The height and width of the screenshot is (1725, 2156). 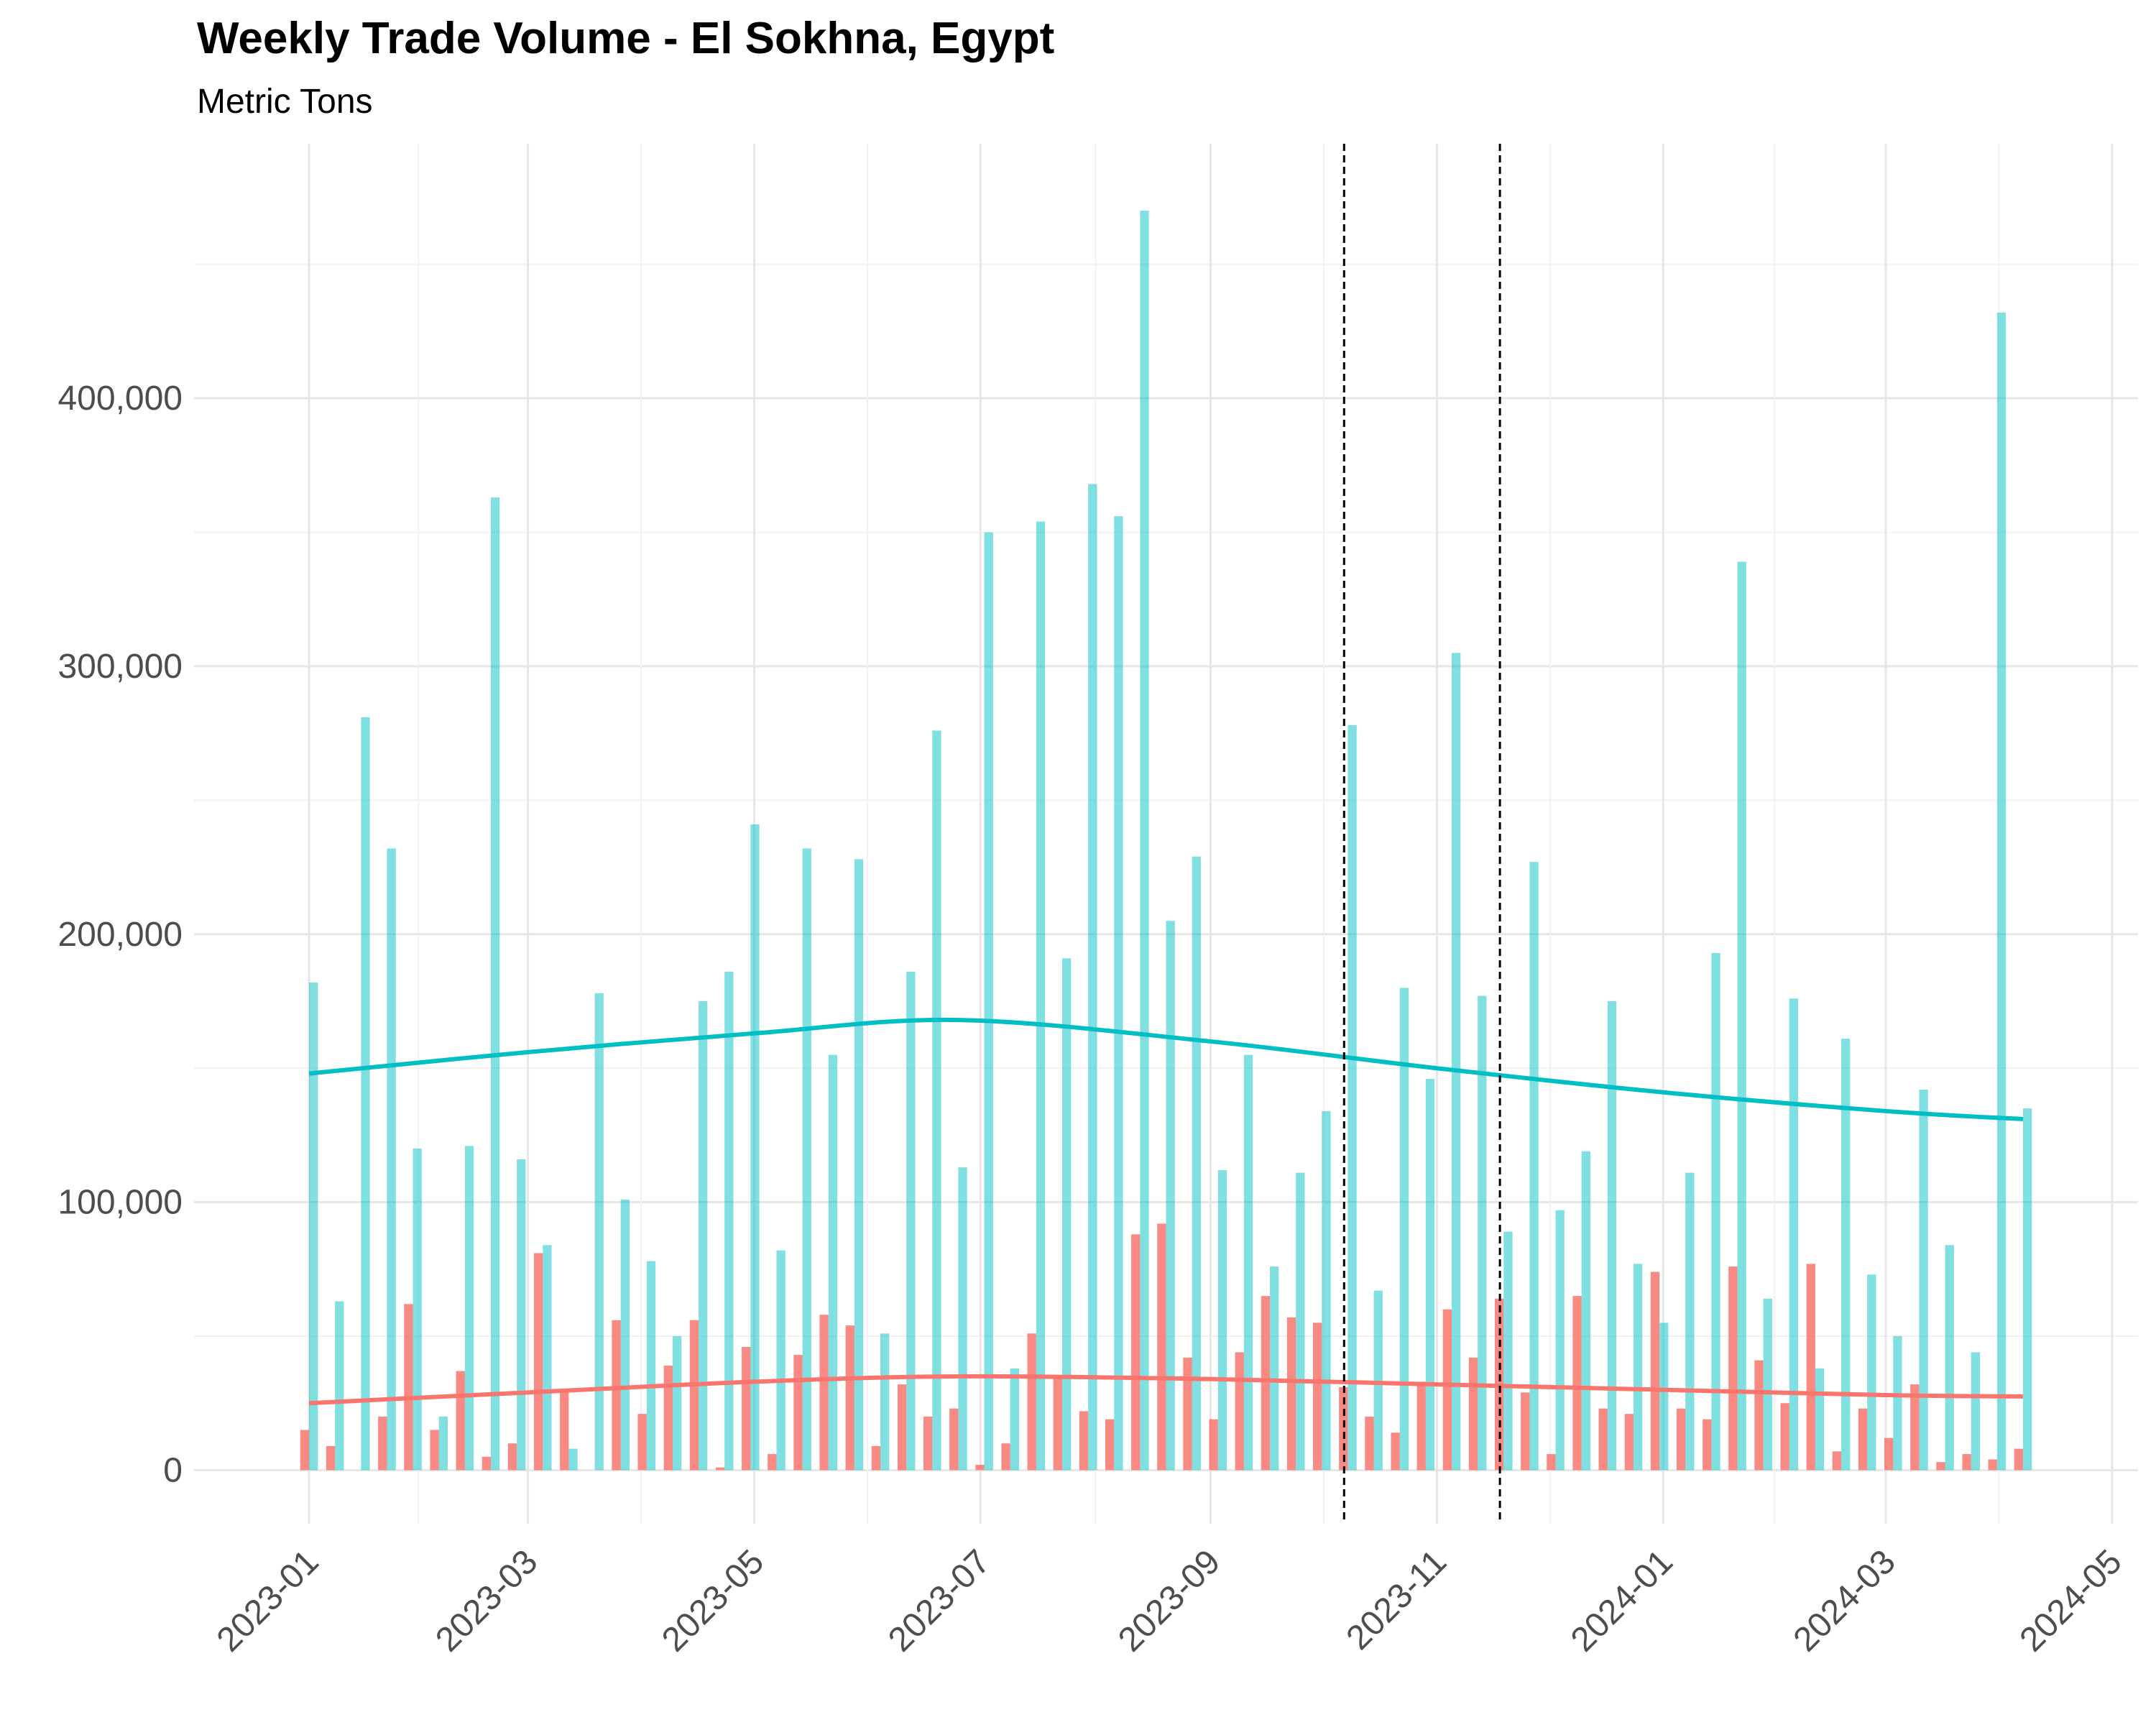 What do you see at coordinates (626, 38) in the screenshot?
I see `chart-title: Weekly Trade Volume - El Sokhna, Egypt` at bounding box center [626, 38].